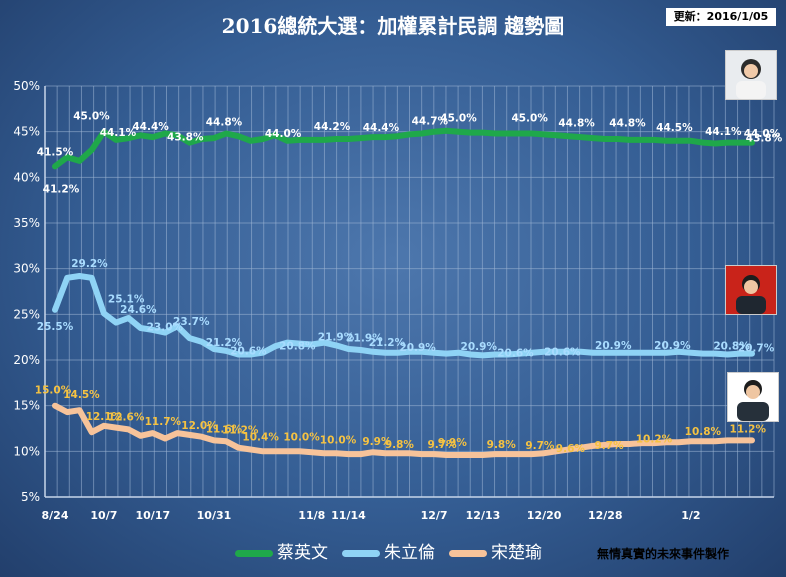 Image resolution: width=786 pixels, height=577 pixels. What do you see at coordinates (126, 299) in the screenshot?
I see `data-label-blue: 25.1%` at bounding box center [126, 299].